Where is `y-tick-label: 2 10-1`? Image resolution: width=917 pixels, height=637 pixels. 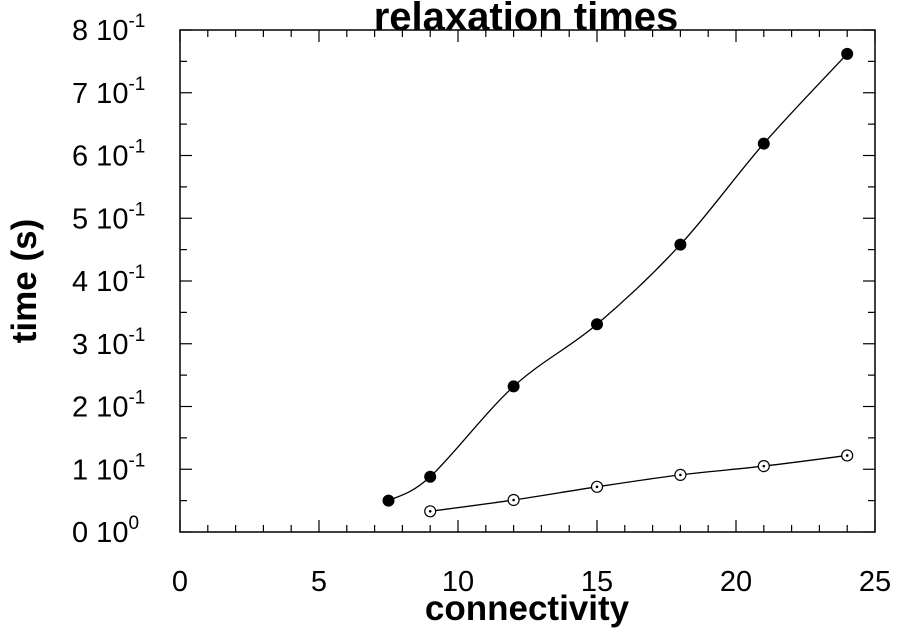 y-tick-label: 2 10-1 is located at coordinates (108, 406).